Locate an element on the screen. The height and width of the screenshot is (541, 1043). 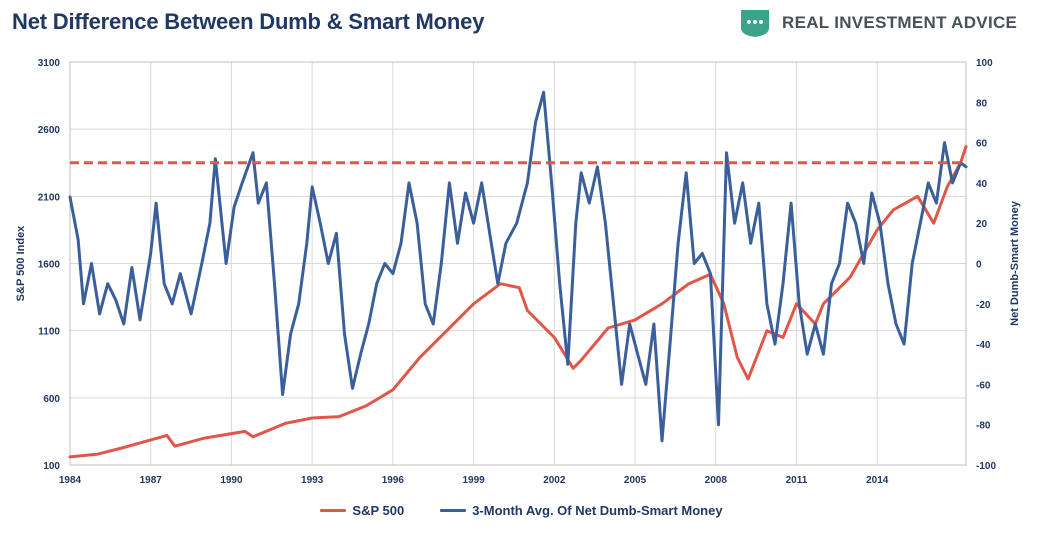
y-left-axis-title: S&P 500 Index is located at coordinates (21, 263).